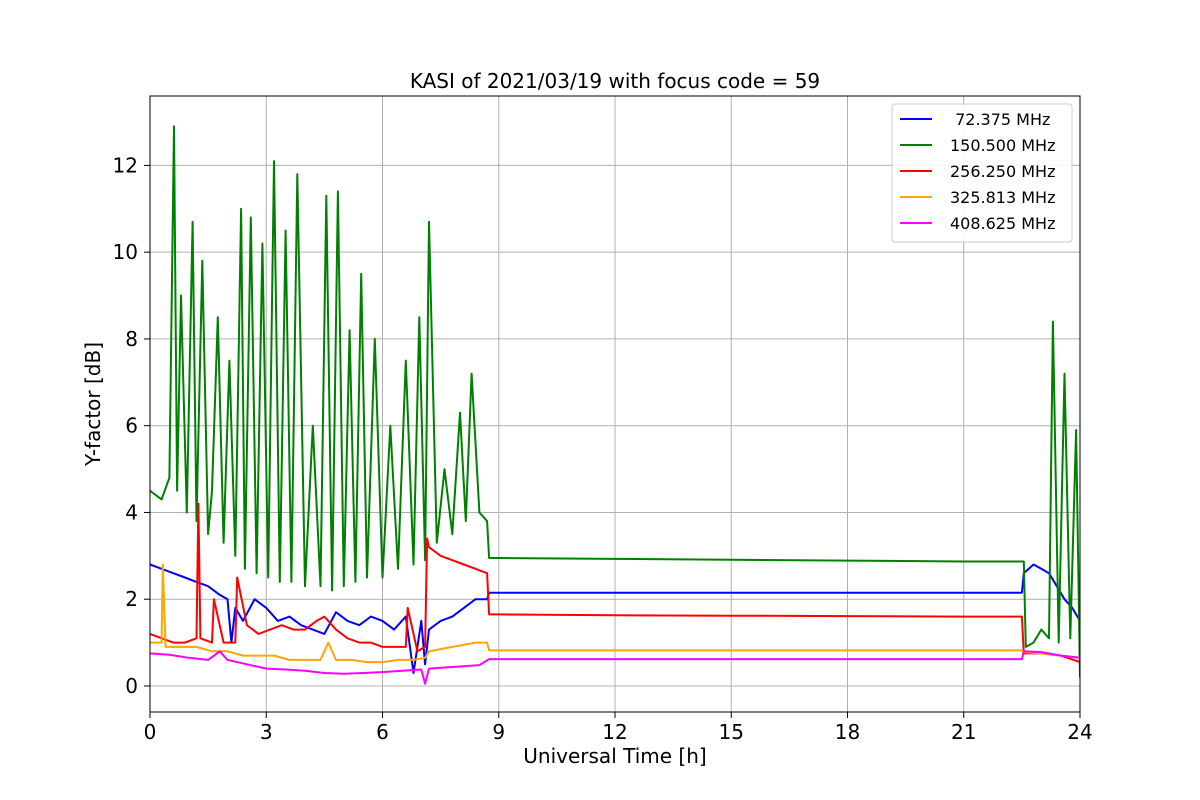 The height and width of the screenshot is (800, 1200). I want to click on chart-title: KASI of 2021/03/19 with focus code = 59, so click(615, 81).